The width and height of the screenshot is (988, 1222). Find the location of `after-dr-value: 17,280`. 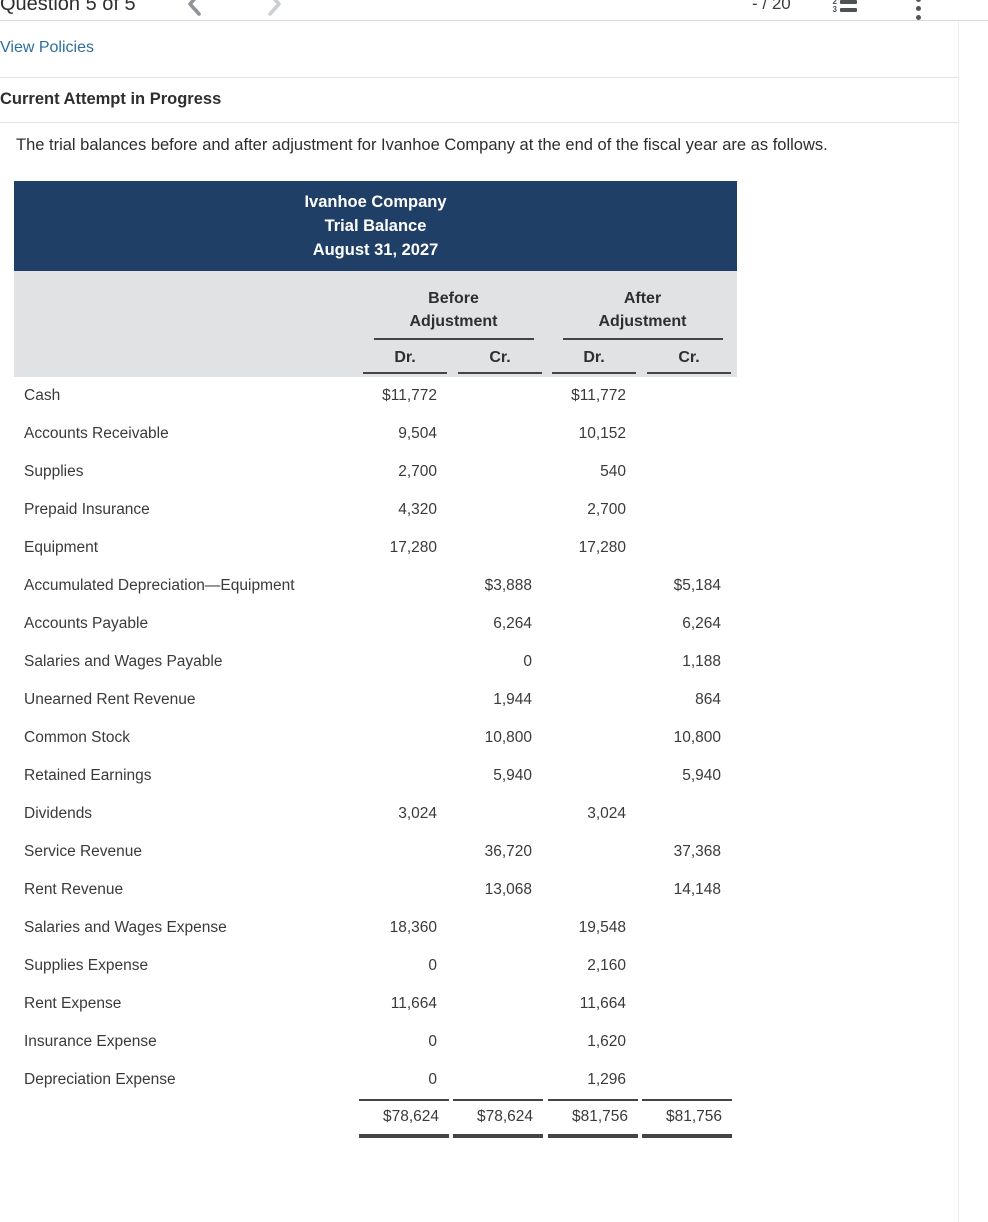

after-dr-value: 17,280 is located at coordinates (602, 548).